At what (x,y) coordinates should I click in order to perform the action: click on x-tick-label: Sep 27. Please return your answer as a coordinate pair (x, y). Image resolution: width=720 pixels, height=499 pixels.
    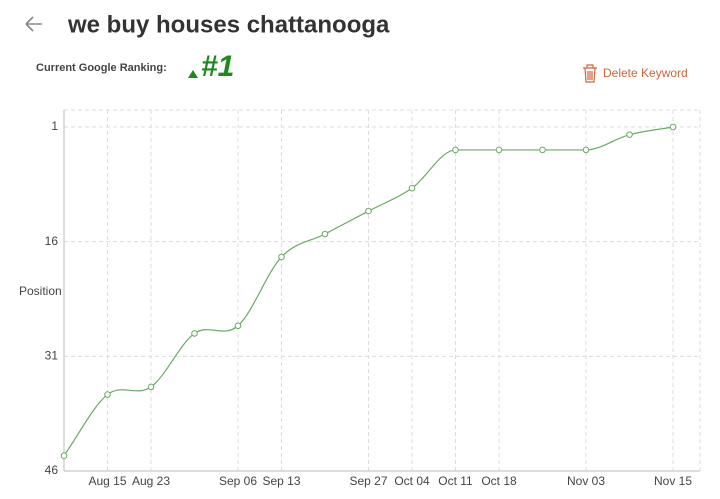
    Looking at the image, I should click on (368, 481).